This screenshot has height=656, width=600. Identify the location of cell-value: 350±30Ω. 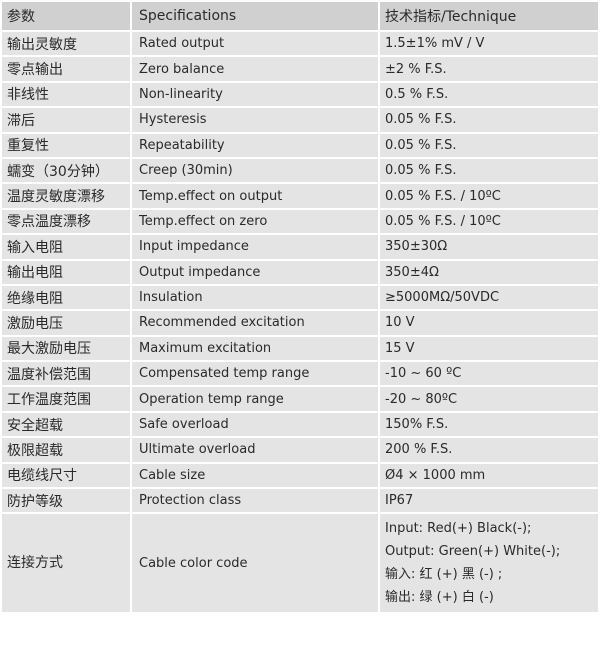
(489, 247).